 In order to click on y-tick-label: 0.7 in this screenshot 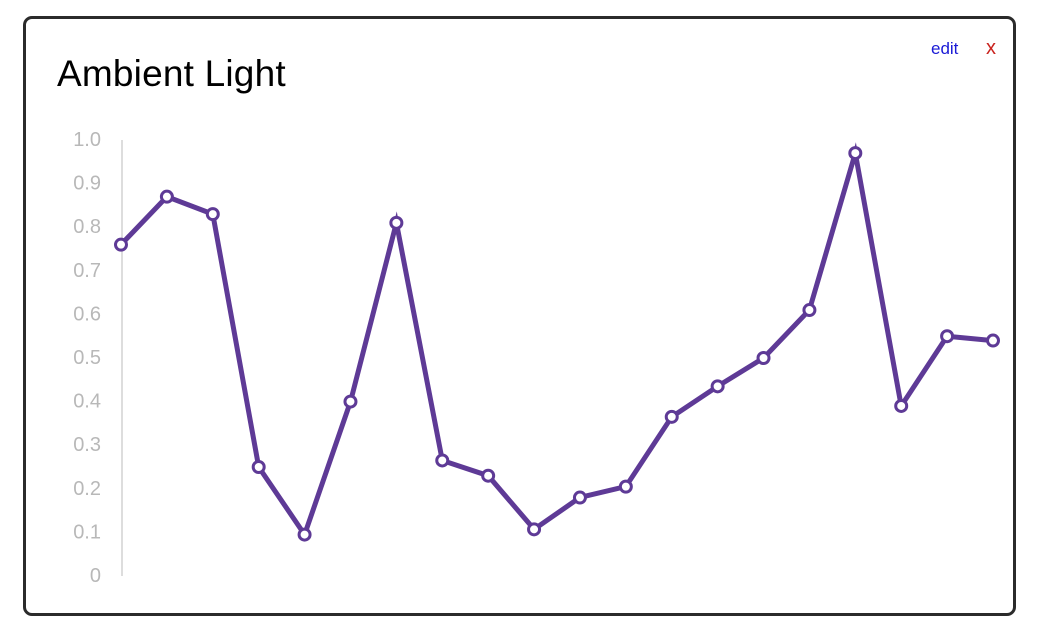, I will do `click(87, 271)`.